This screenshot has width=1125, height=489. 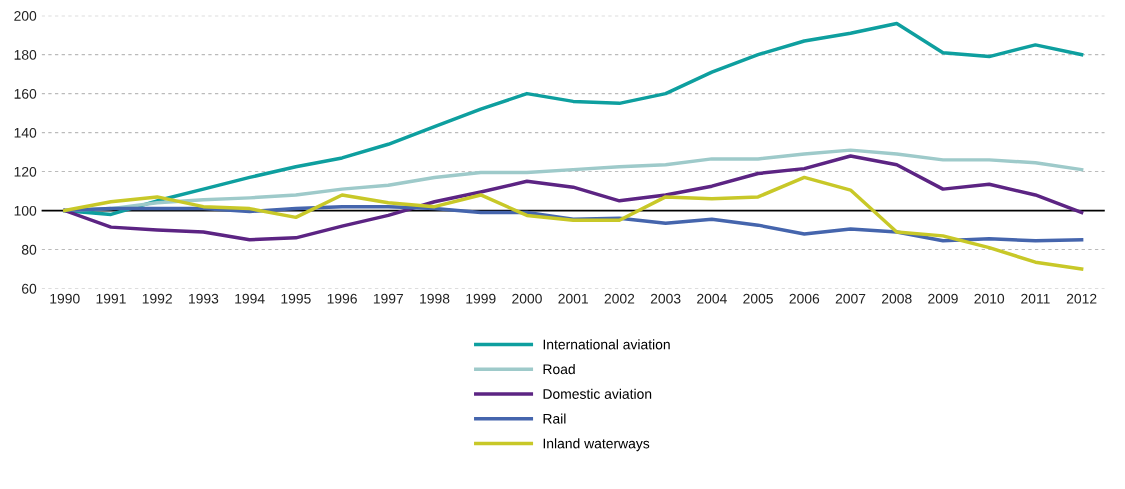 What do you see at coordinates (65, 298) in the screenshot?
I see `x-tick-label: 1990` at bounding box center [65, 298].